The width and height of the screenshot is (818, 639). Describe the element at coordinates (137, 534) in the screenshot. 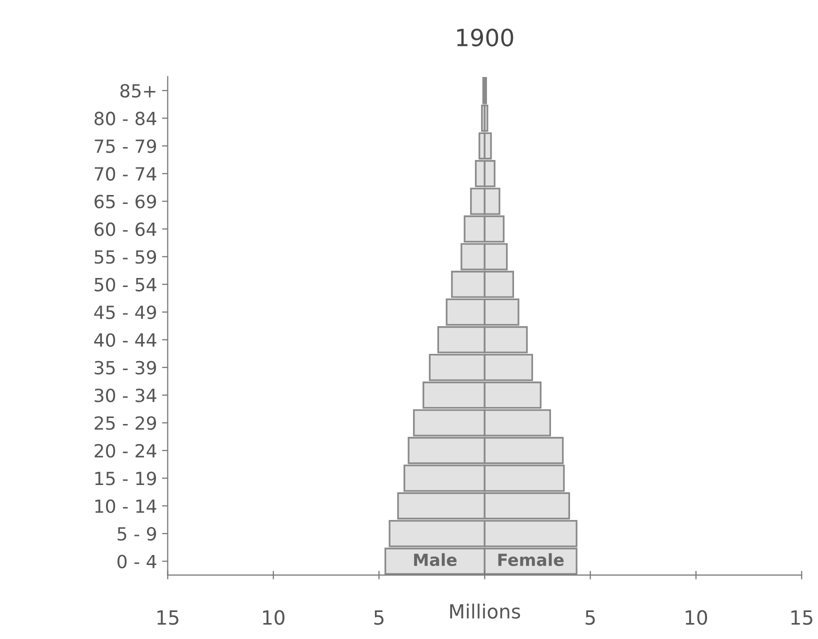

I see `y-tick-label: 5 - 9` at that location.